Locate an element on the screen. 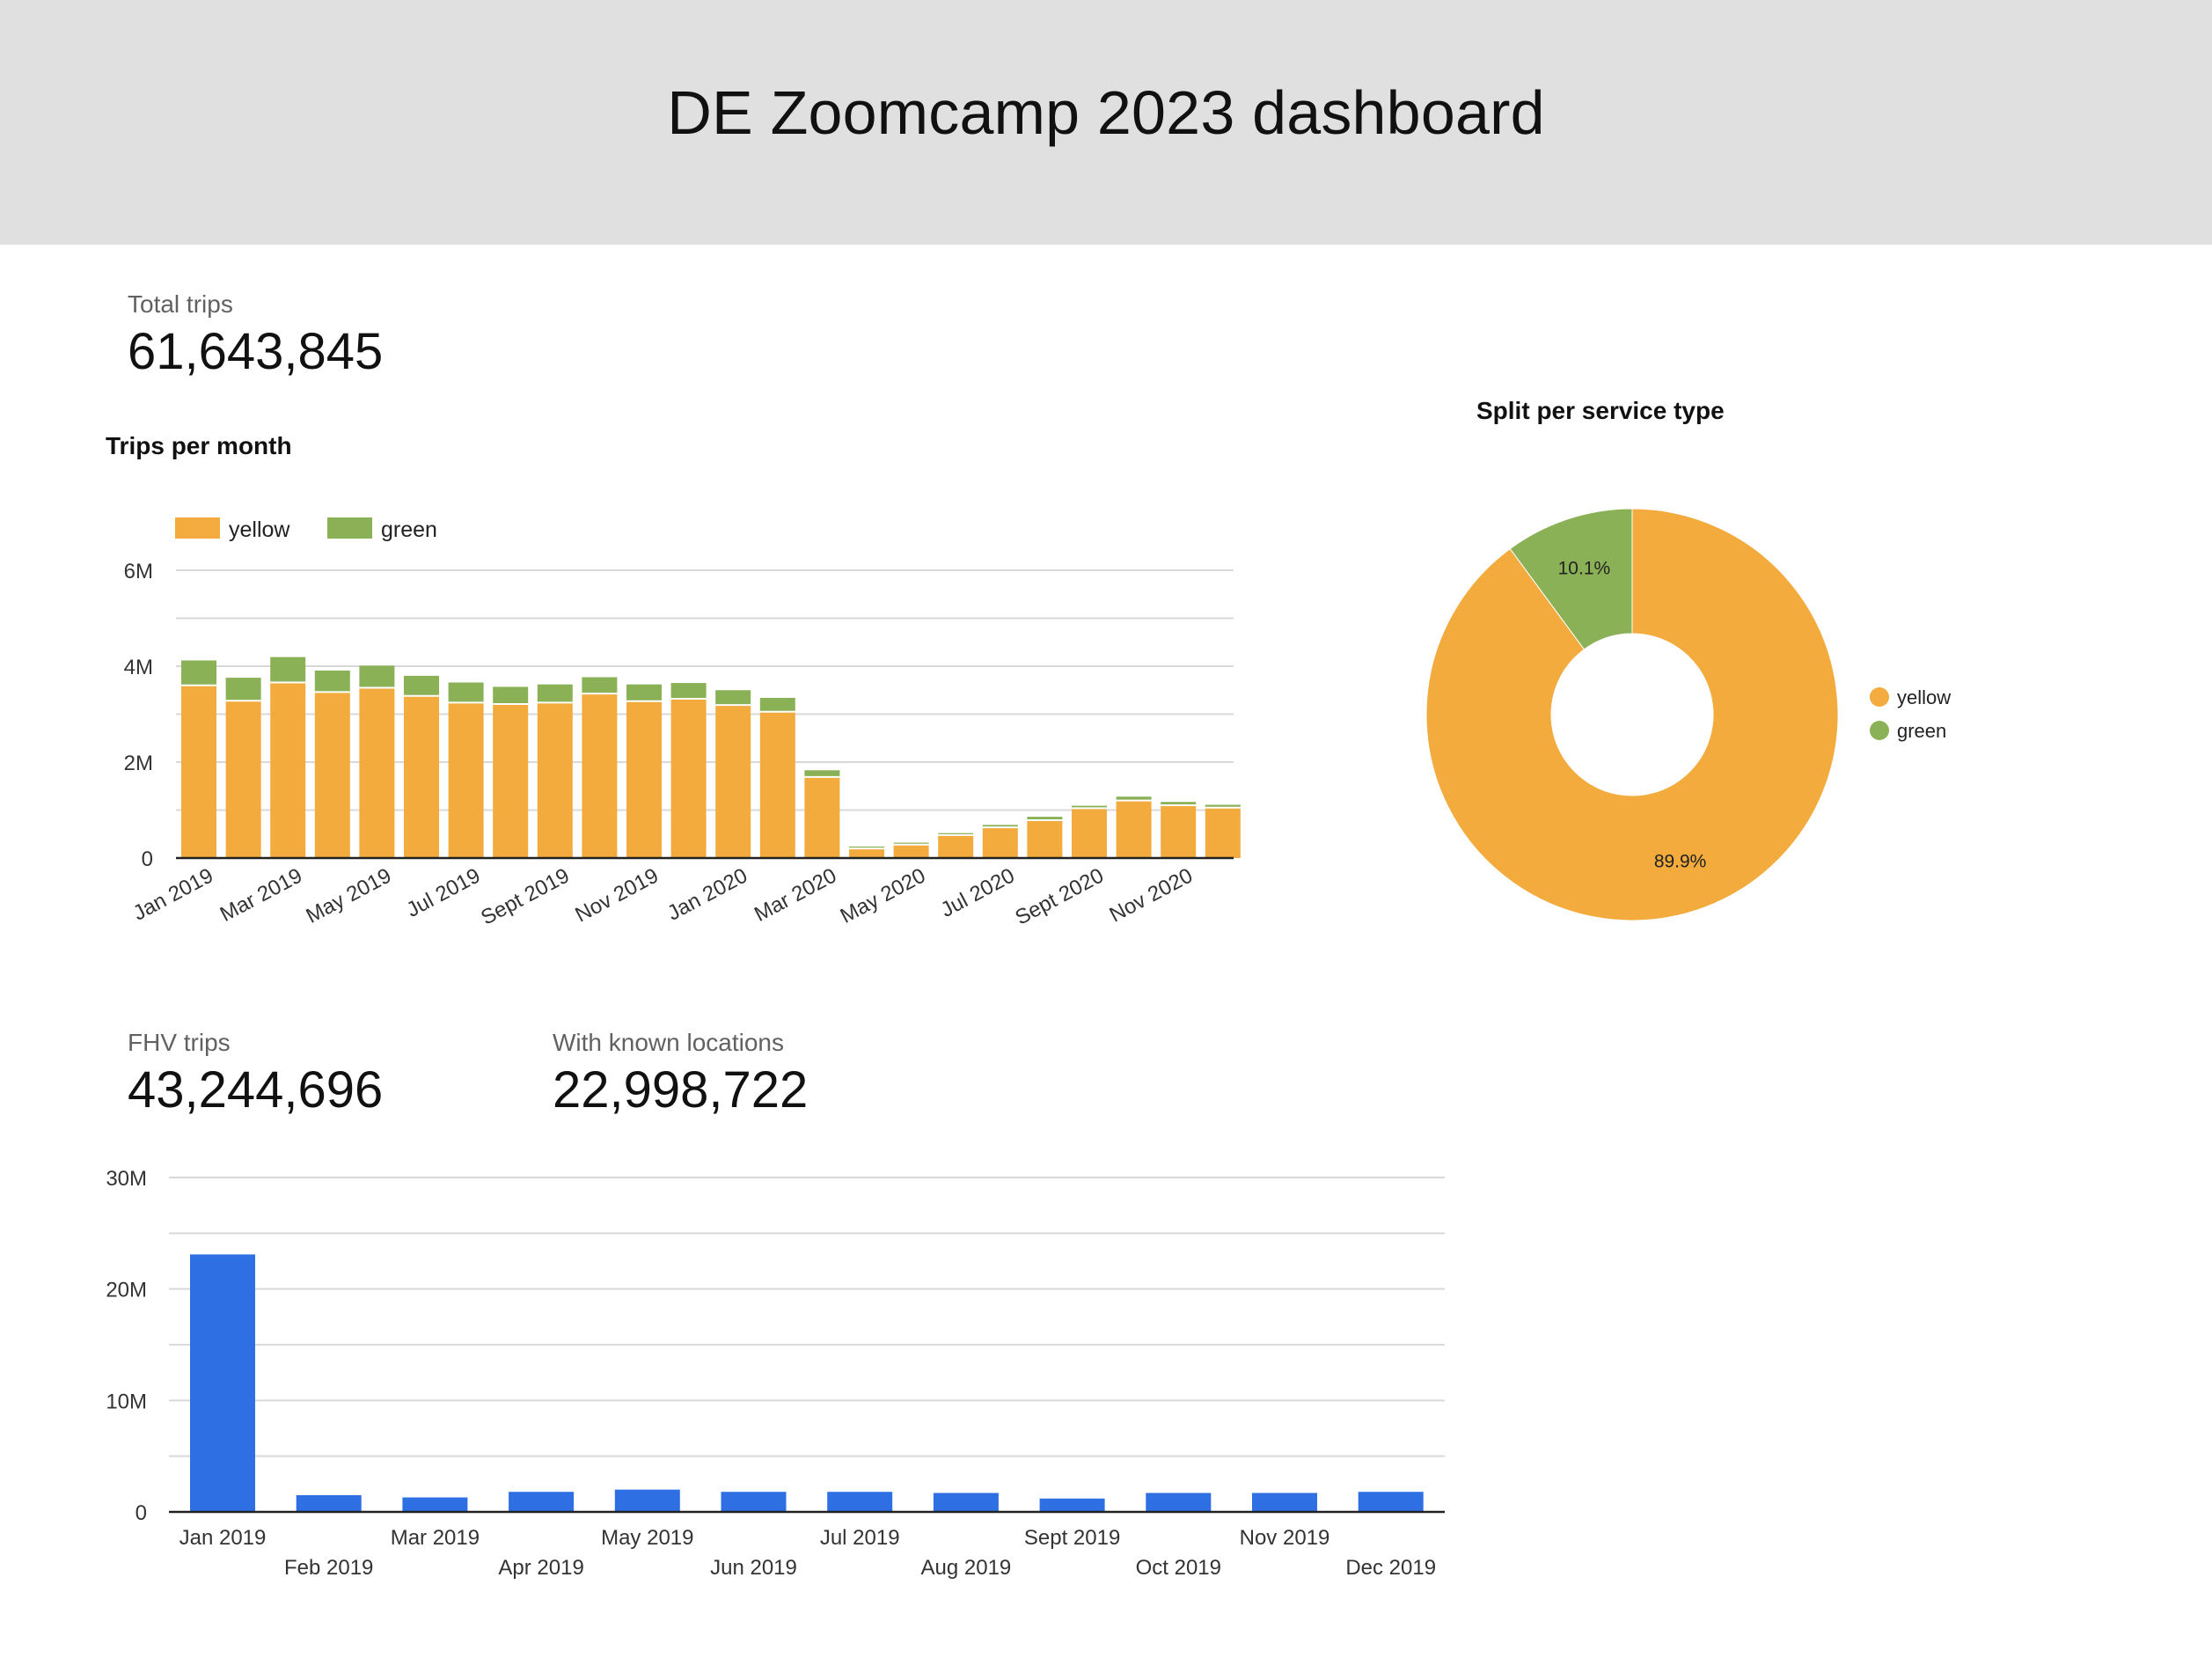 The height and width of the screenshot is (1658, 2212). split-per-service-type-title: Split per service type is located at coordinates (1600, 410).